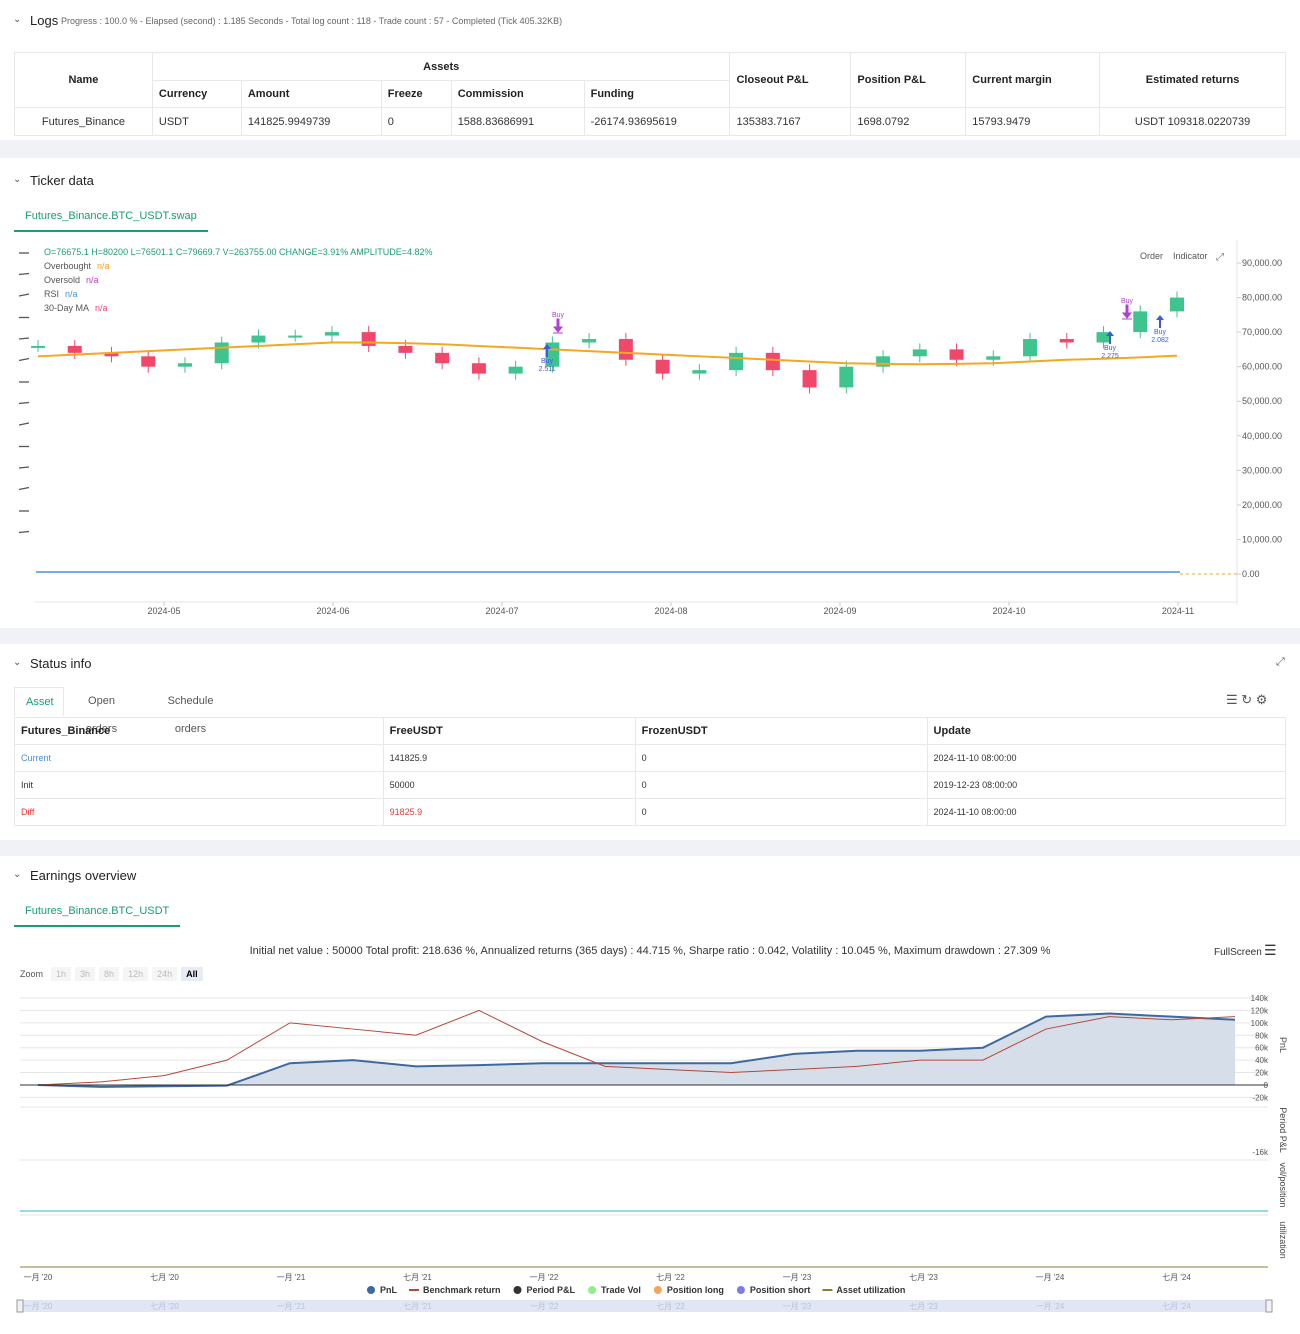 This screenshot has height=1334, width=1300. What do you see at coordinates (1270, 950) in the screenshot?
I see `menu-icon: ☰` at bounding box center [1270, 950].